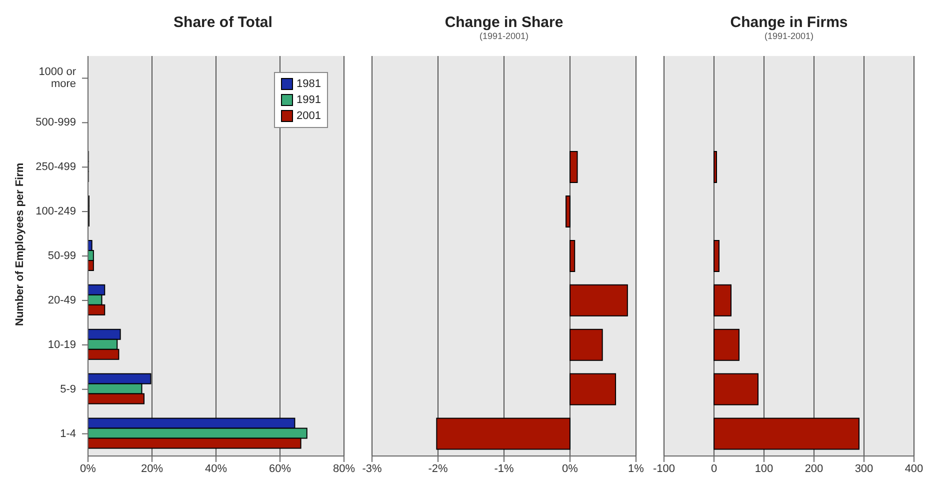 The height and width of the screenshot is (491, 937). What do you see at coordinates (56, 167) in the screenshot?
I see `y-tick-label: 250-499` at bounding box center [56, 167].